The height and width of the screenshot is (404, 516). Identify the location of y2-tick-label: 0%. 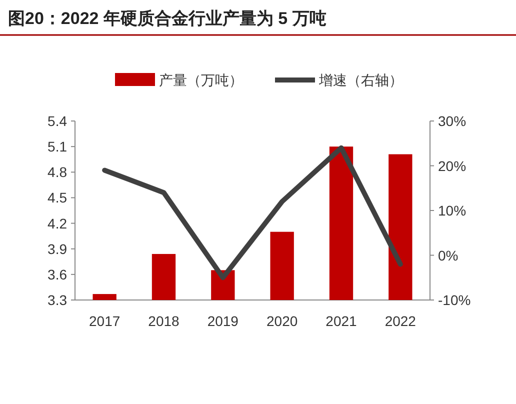
(448, 255).